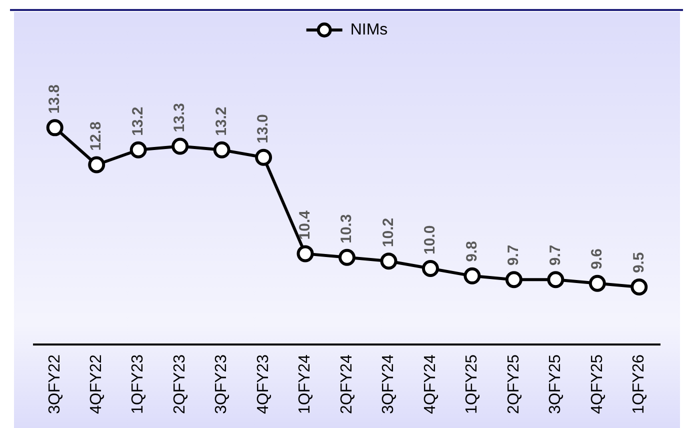  Describe the element at coordinates (388, 233) in the screenshot. I see `data-label: 10.2` at that location.